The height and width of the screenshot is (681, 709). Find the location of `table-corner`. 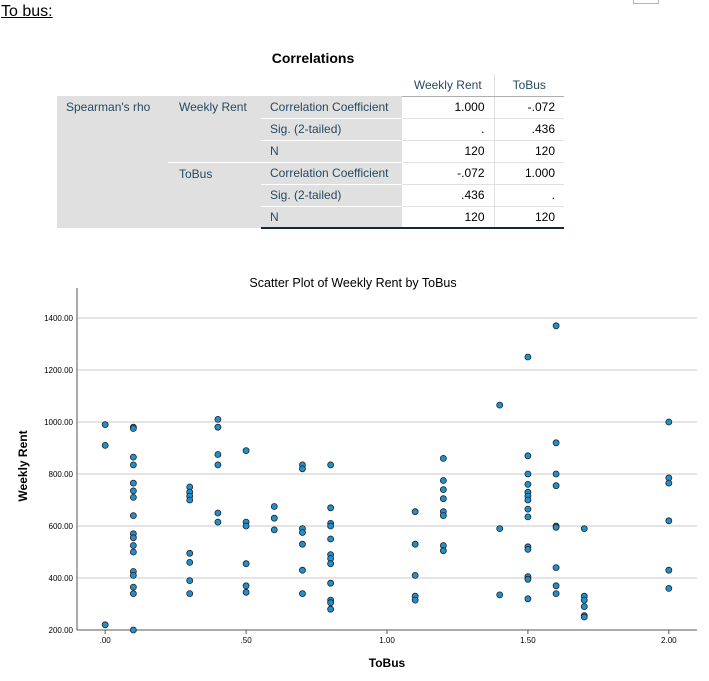

table-corner is located at coordinates (229, 85).